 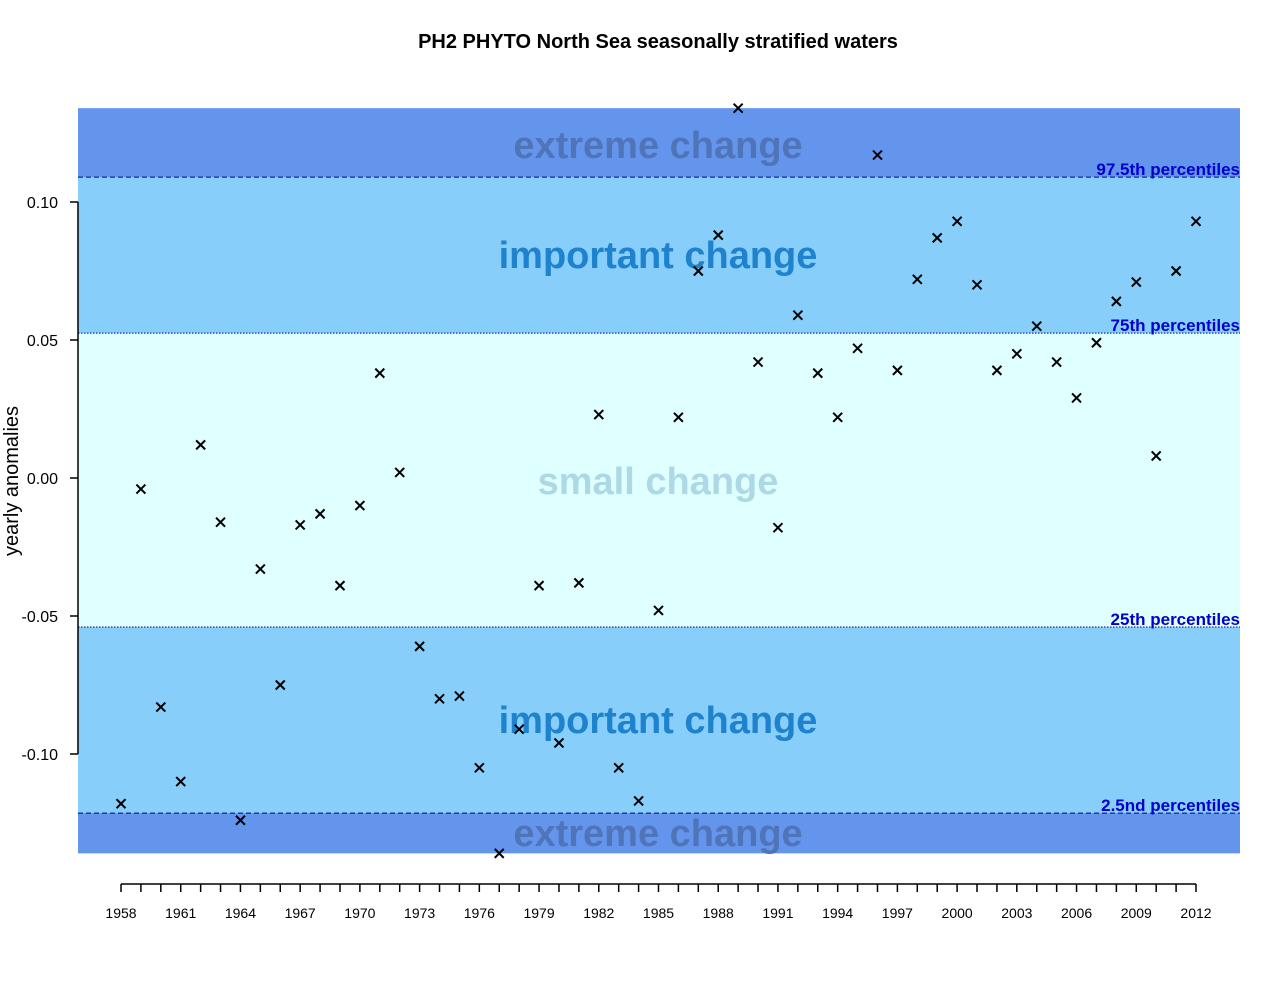 What do you see at coordinates (957, 913) in the screenshot?
I see `x-tick-label: 2000` at bounding box center [957, 913].